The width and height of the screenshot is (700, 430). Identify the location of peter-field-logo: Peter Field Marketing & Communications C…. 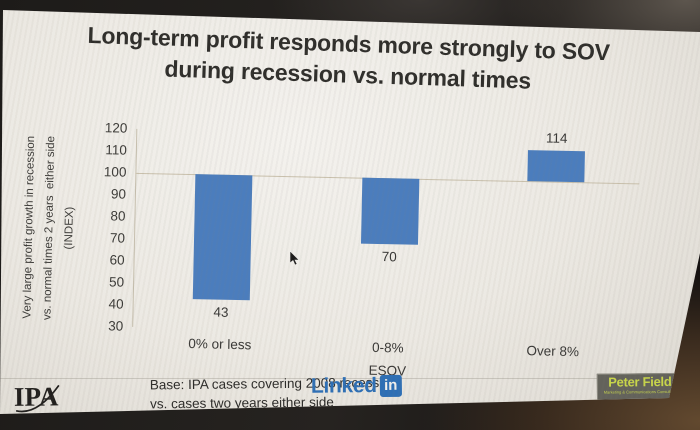
(640, 386).